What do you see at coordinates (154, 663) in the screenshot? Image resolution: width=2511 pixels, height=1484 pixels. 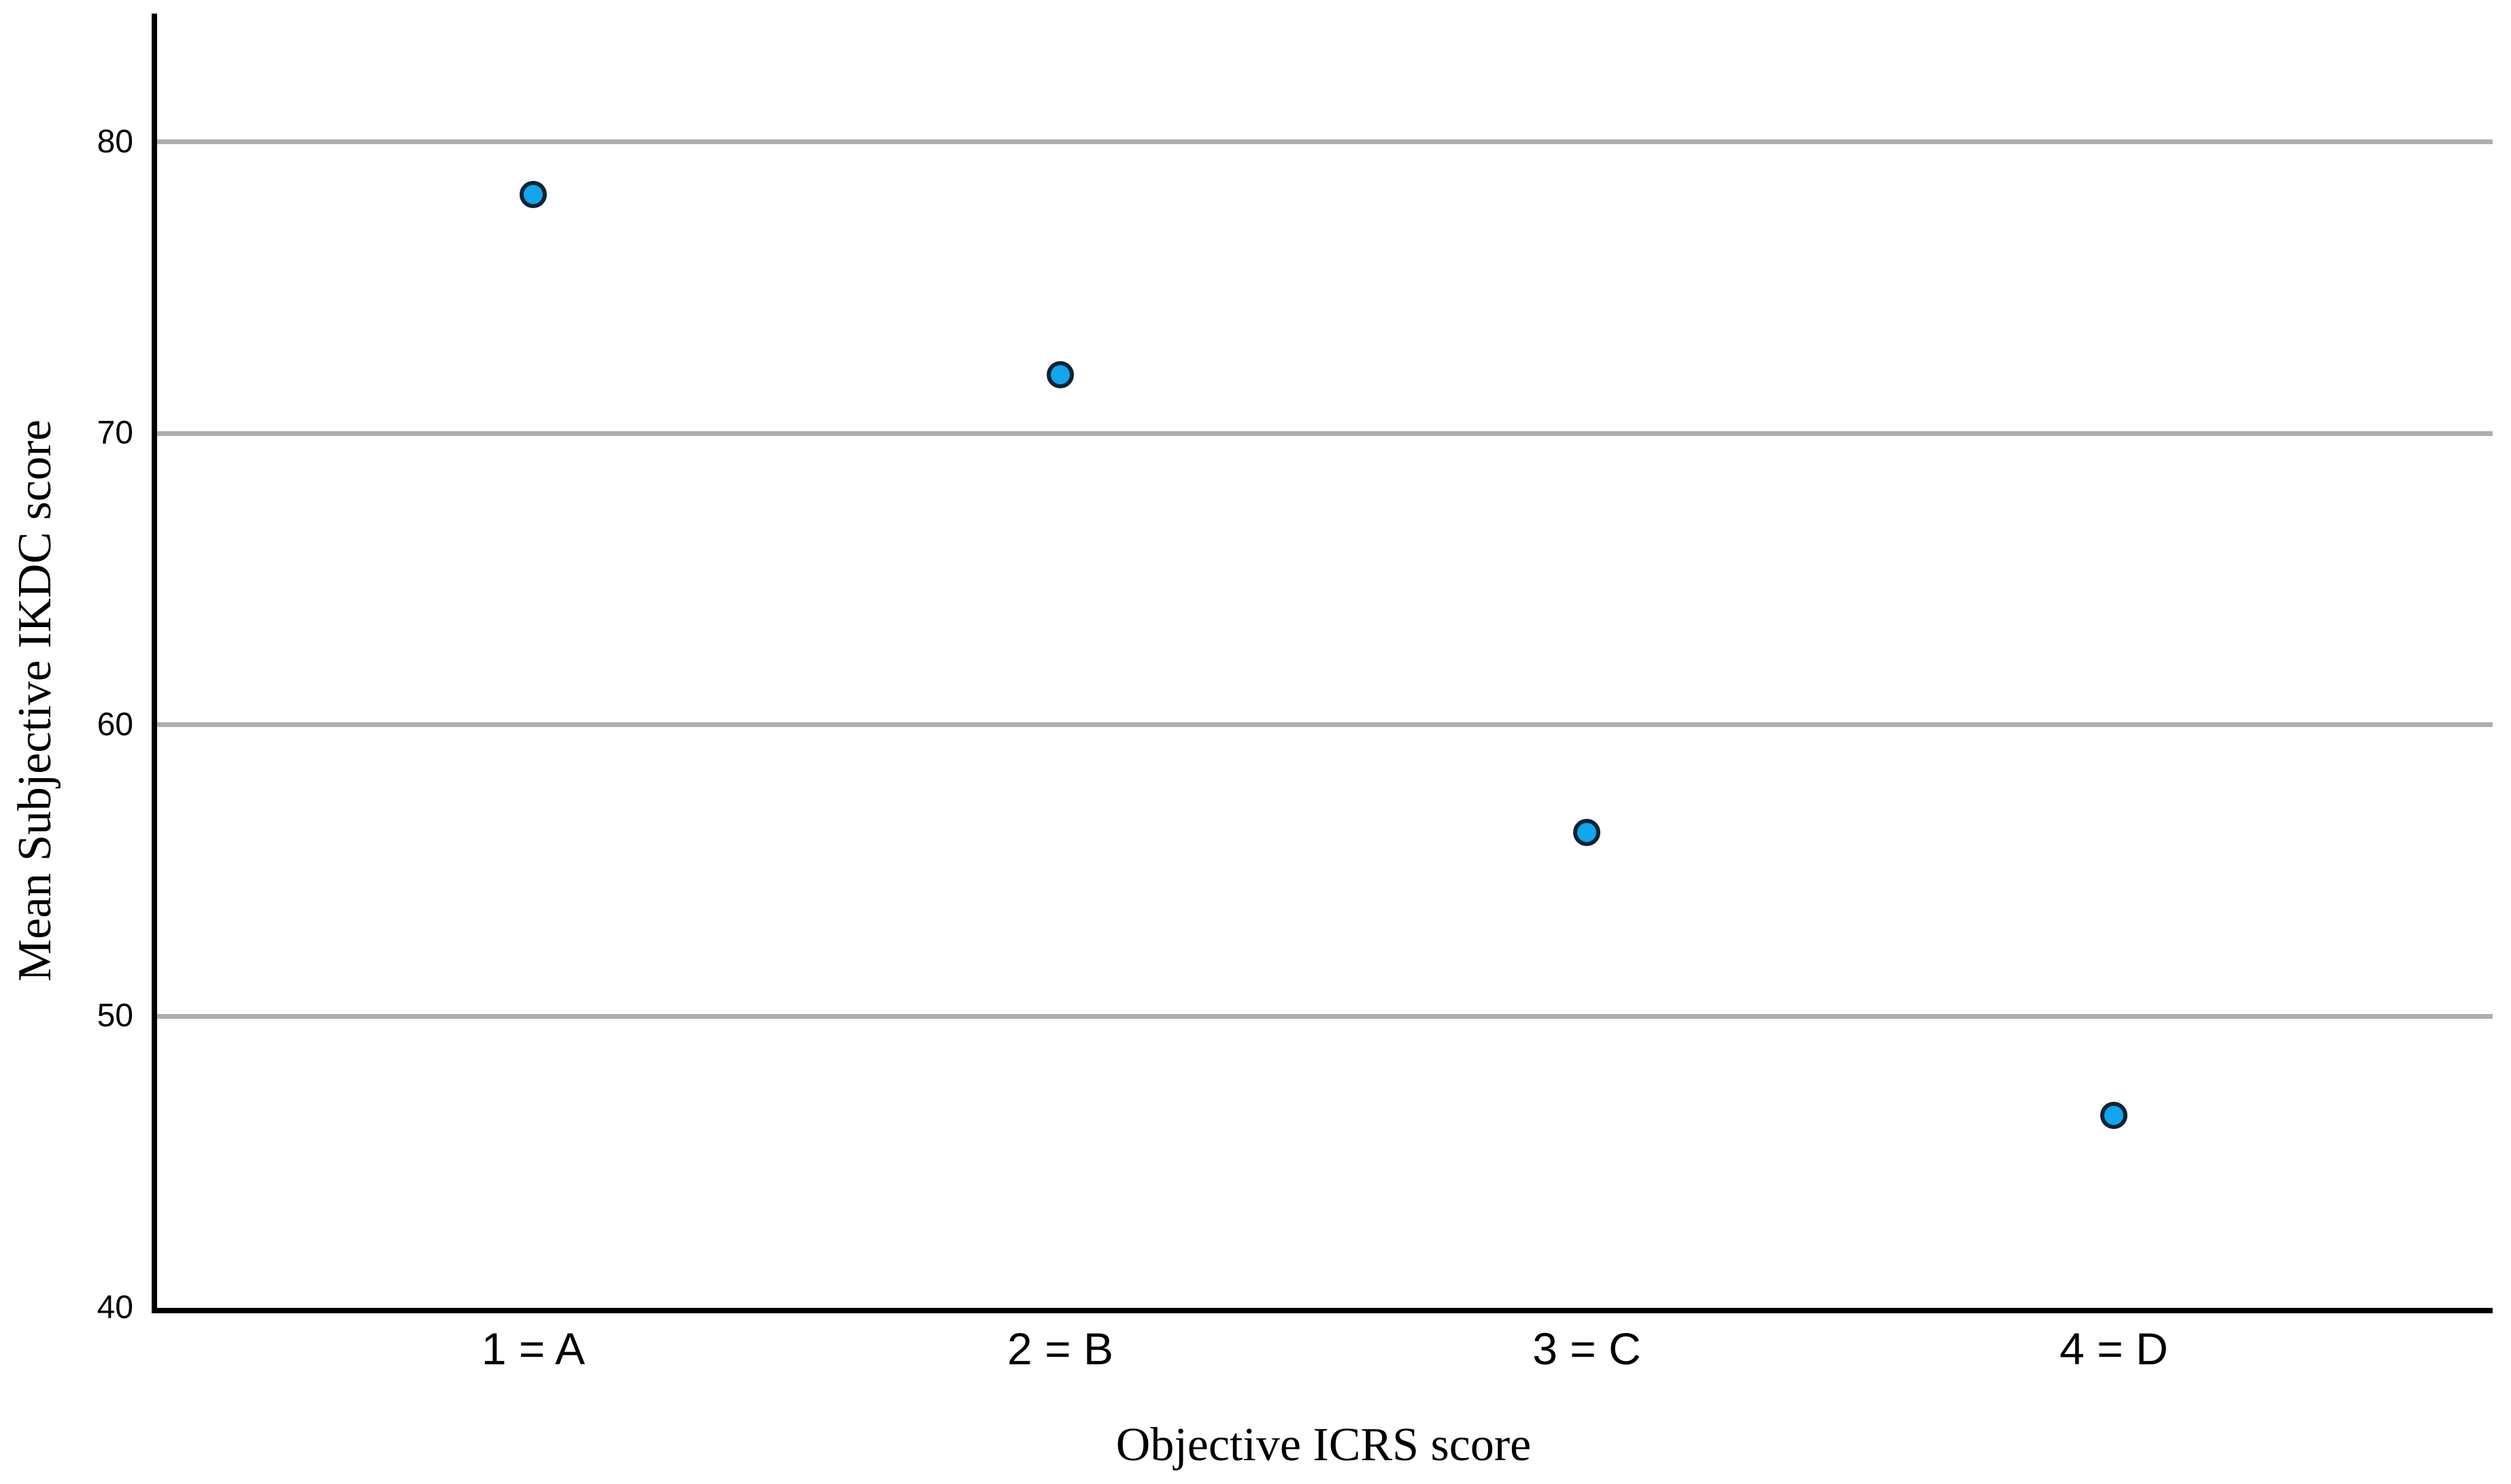 I see `y-axis-line` at bounding box center [154, 663].